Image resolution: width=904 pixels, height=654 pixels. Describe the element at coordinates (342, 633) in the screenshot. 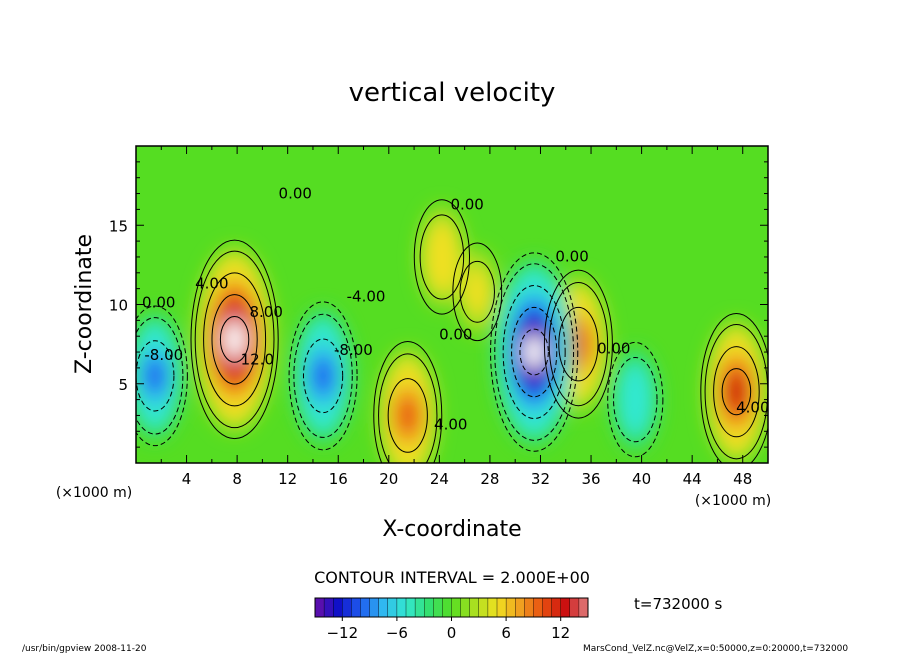

I see `colorbar-tick-label: −12` at that location.